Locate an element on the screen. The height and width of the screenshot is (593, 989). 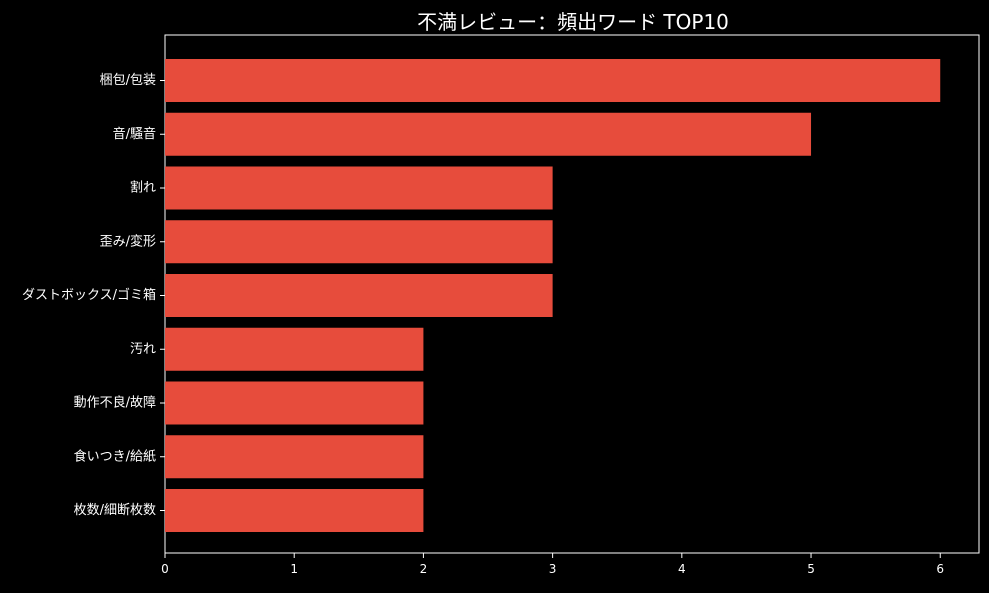
x-tick-label: 2 is located at coordinates (424, 569).